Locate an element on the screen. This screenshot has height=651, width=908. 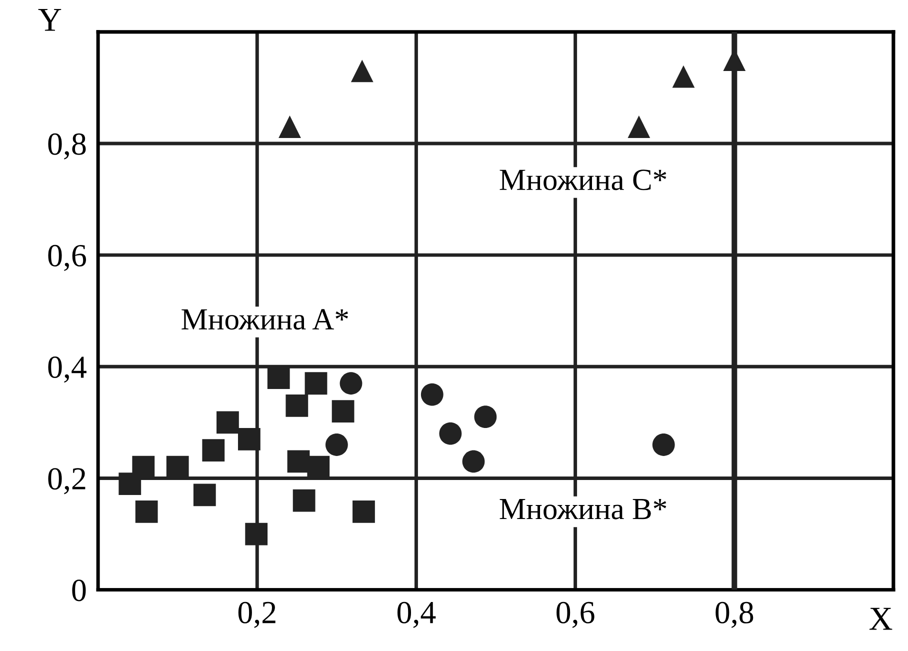
x-tick-label: 0,6 is located at coordinates (575, 615).